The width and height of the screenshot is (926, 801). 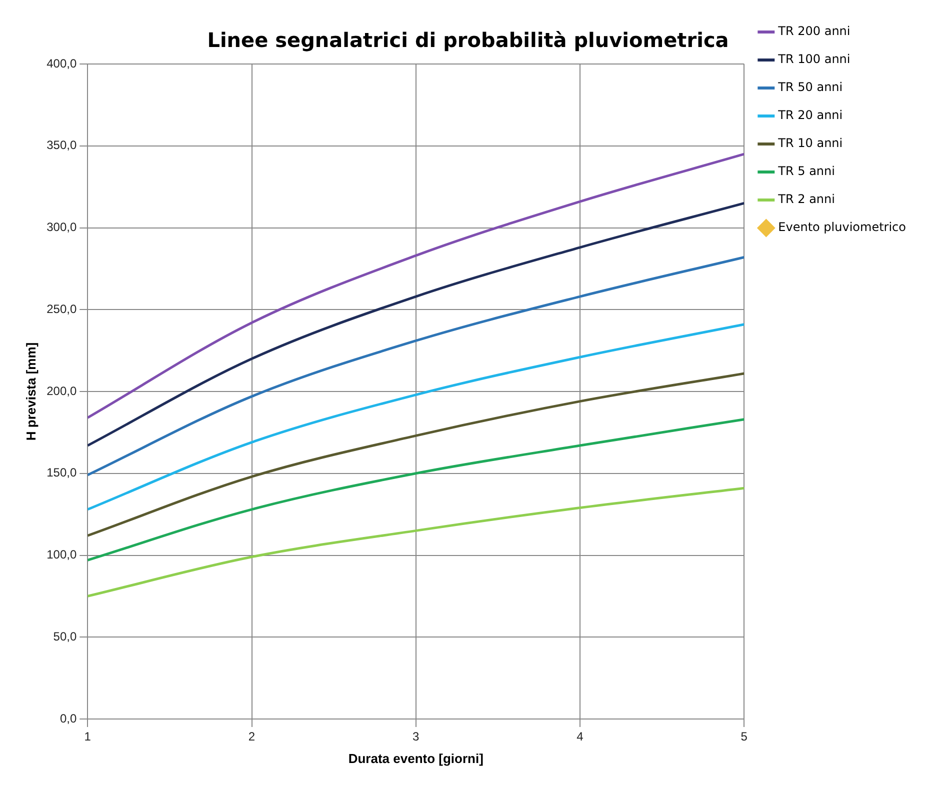 I want to click on legend-label: TR 2 anni, so click(x=806, y=199).